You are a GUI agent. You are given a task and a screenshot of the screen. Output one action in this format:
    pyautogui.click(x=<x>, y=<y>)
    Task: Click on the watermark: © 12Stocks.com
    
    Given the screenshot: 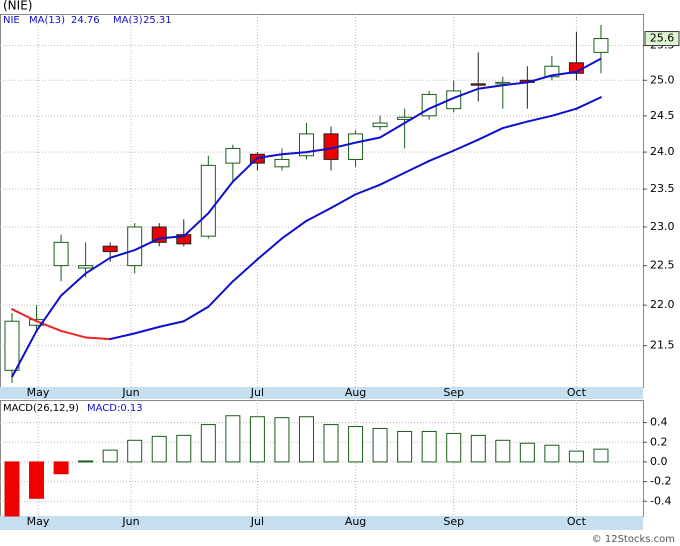 What is the action you would take?
    pyautogui.click(x=633, y=539)
    